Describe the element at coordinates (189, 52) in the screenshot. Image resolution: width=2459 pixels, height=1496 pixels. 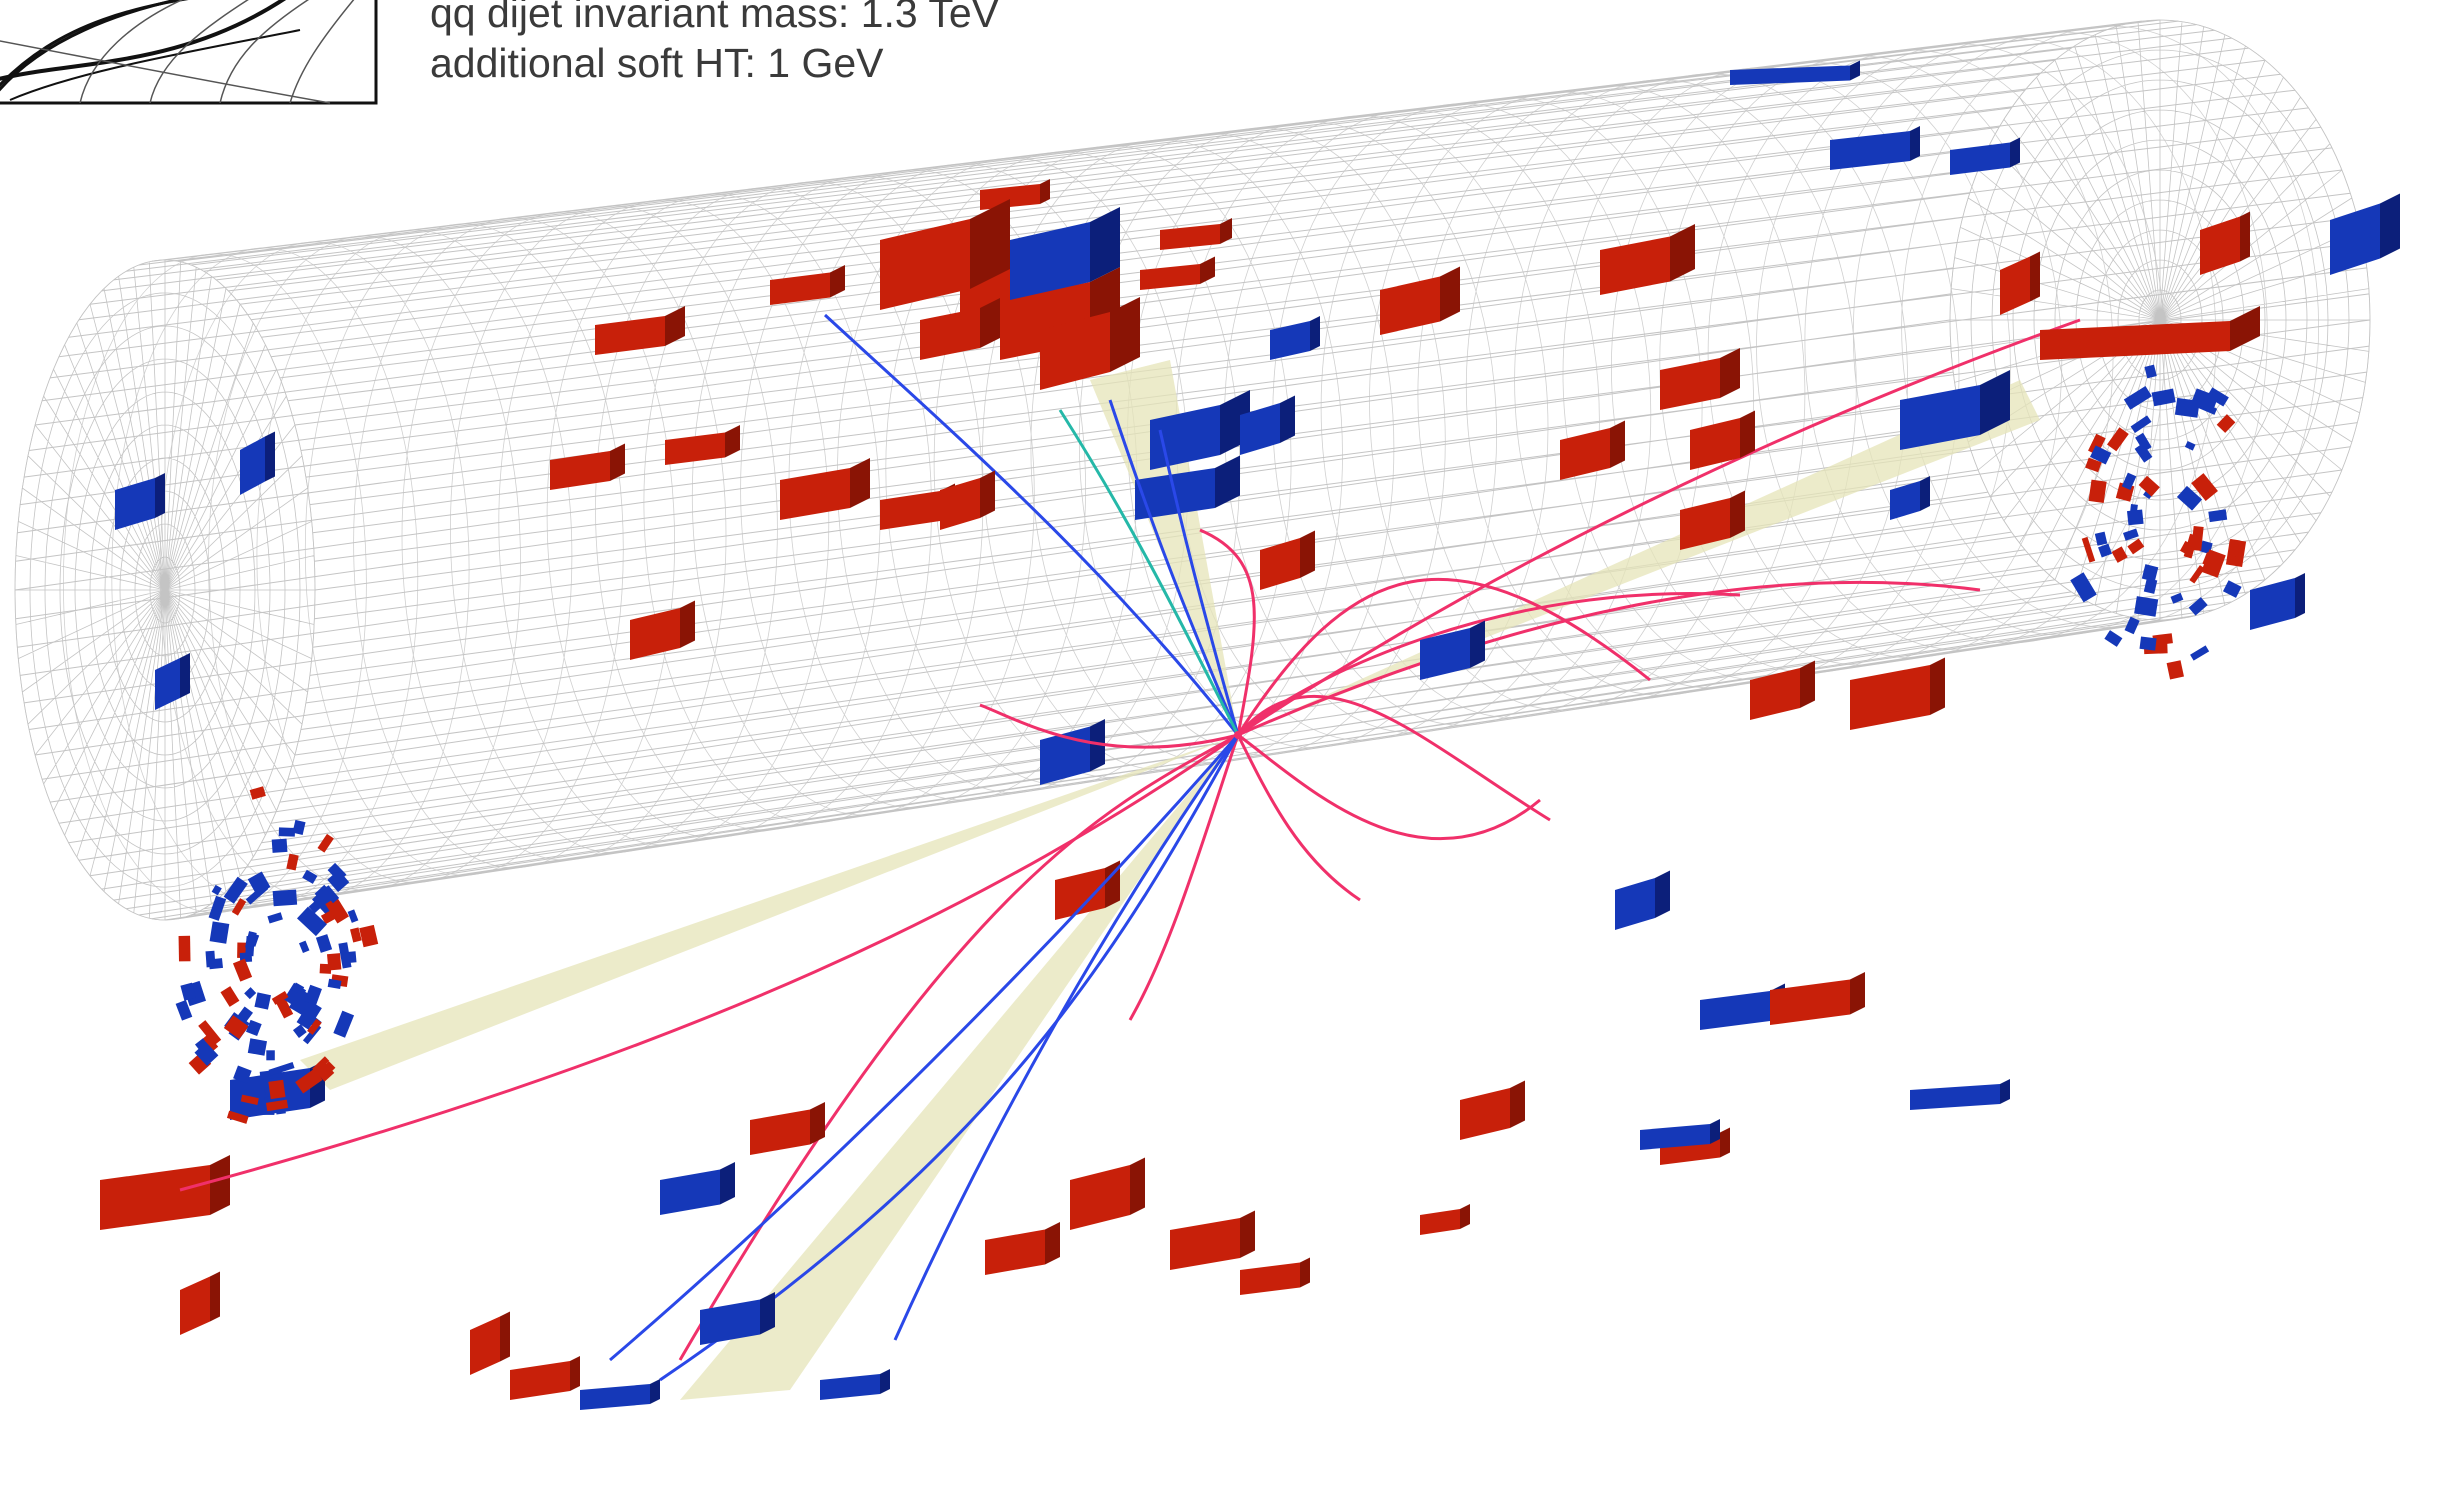
I see `detector-tracks-logo` at that location.